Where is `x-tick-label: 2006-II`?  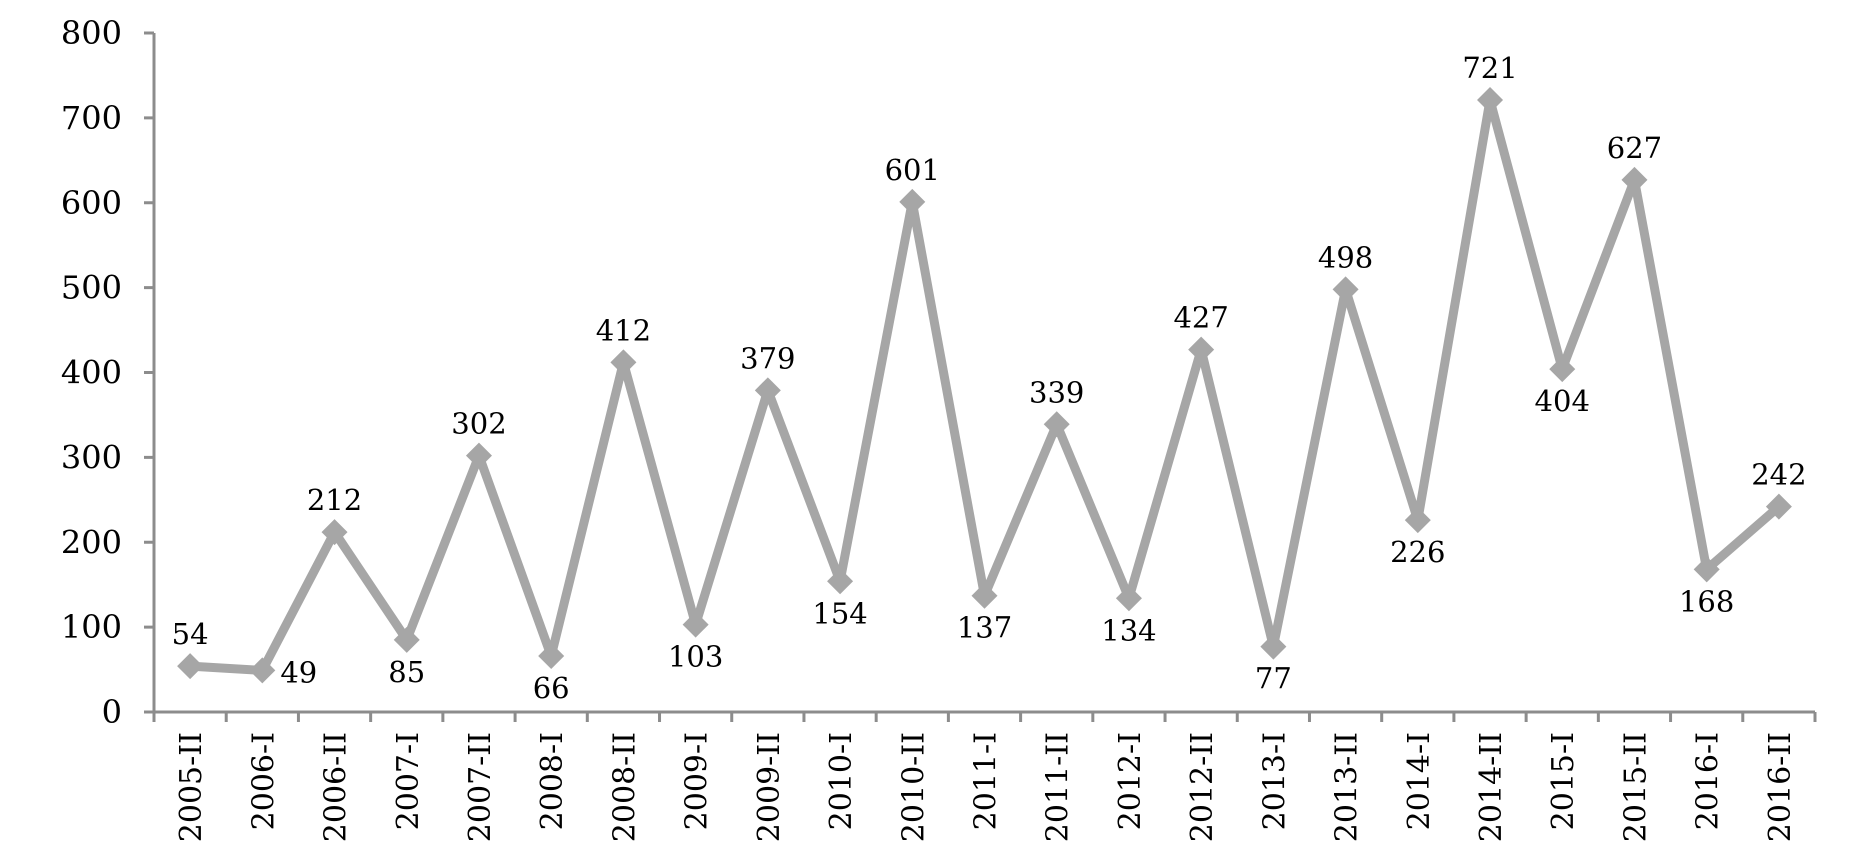 x-tick-label: 2006-II is located at coordinates (336, 787).